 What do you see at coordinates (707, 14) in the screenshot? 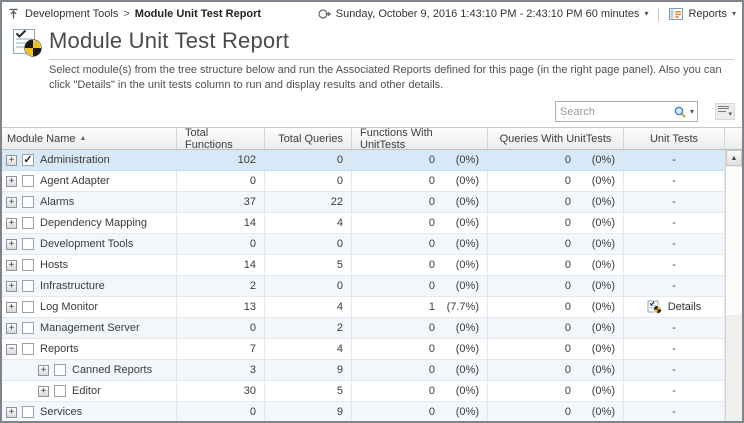
I see `reports-menu: Reports` at bounding box center [707, 14].